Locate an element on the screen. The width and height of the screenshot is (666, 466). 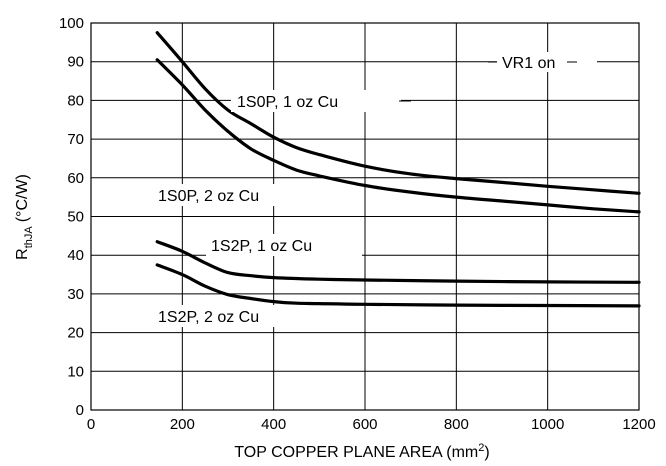
annotation-vr1-group: VR1 on is located at coordinates (542, 62).